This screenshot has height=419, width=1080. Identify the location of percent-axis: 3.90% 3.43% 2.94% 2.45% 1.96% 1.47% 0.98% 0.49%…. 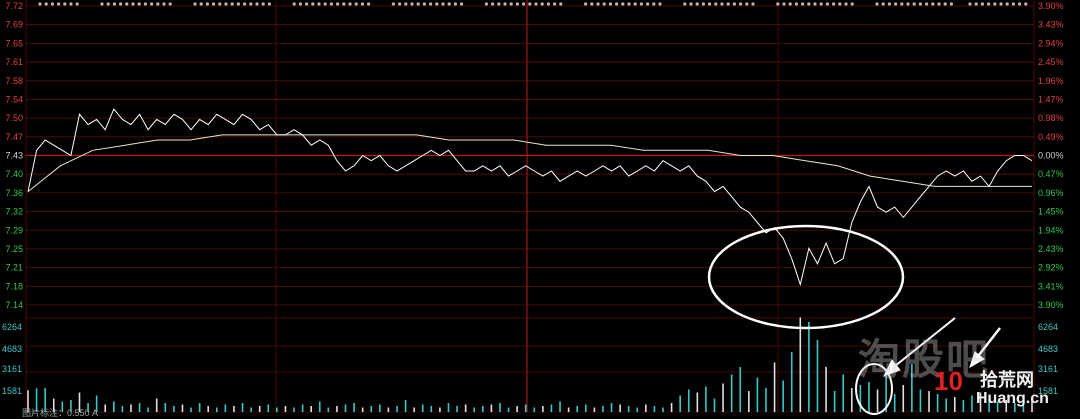
(1051, 155).